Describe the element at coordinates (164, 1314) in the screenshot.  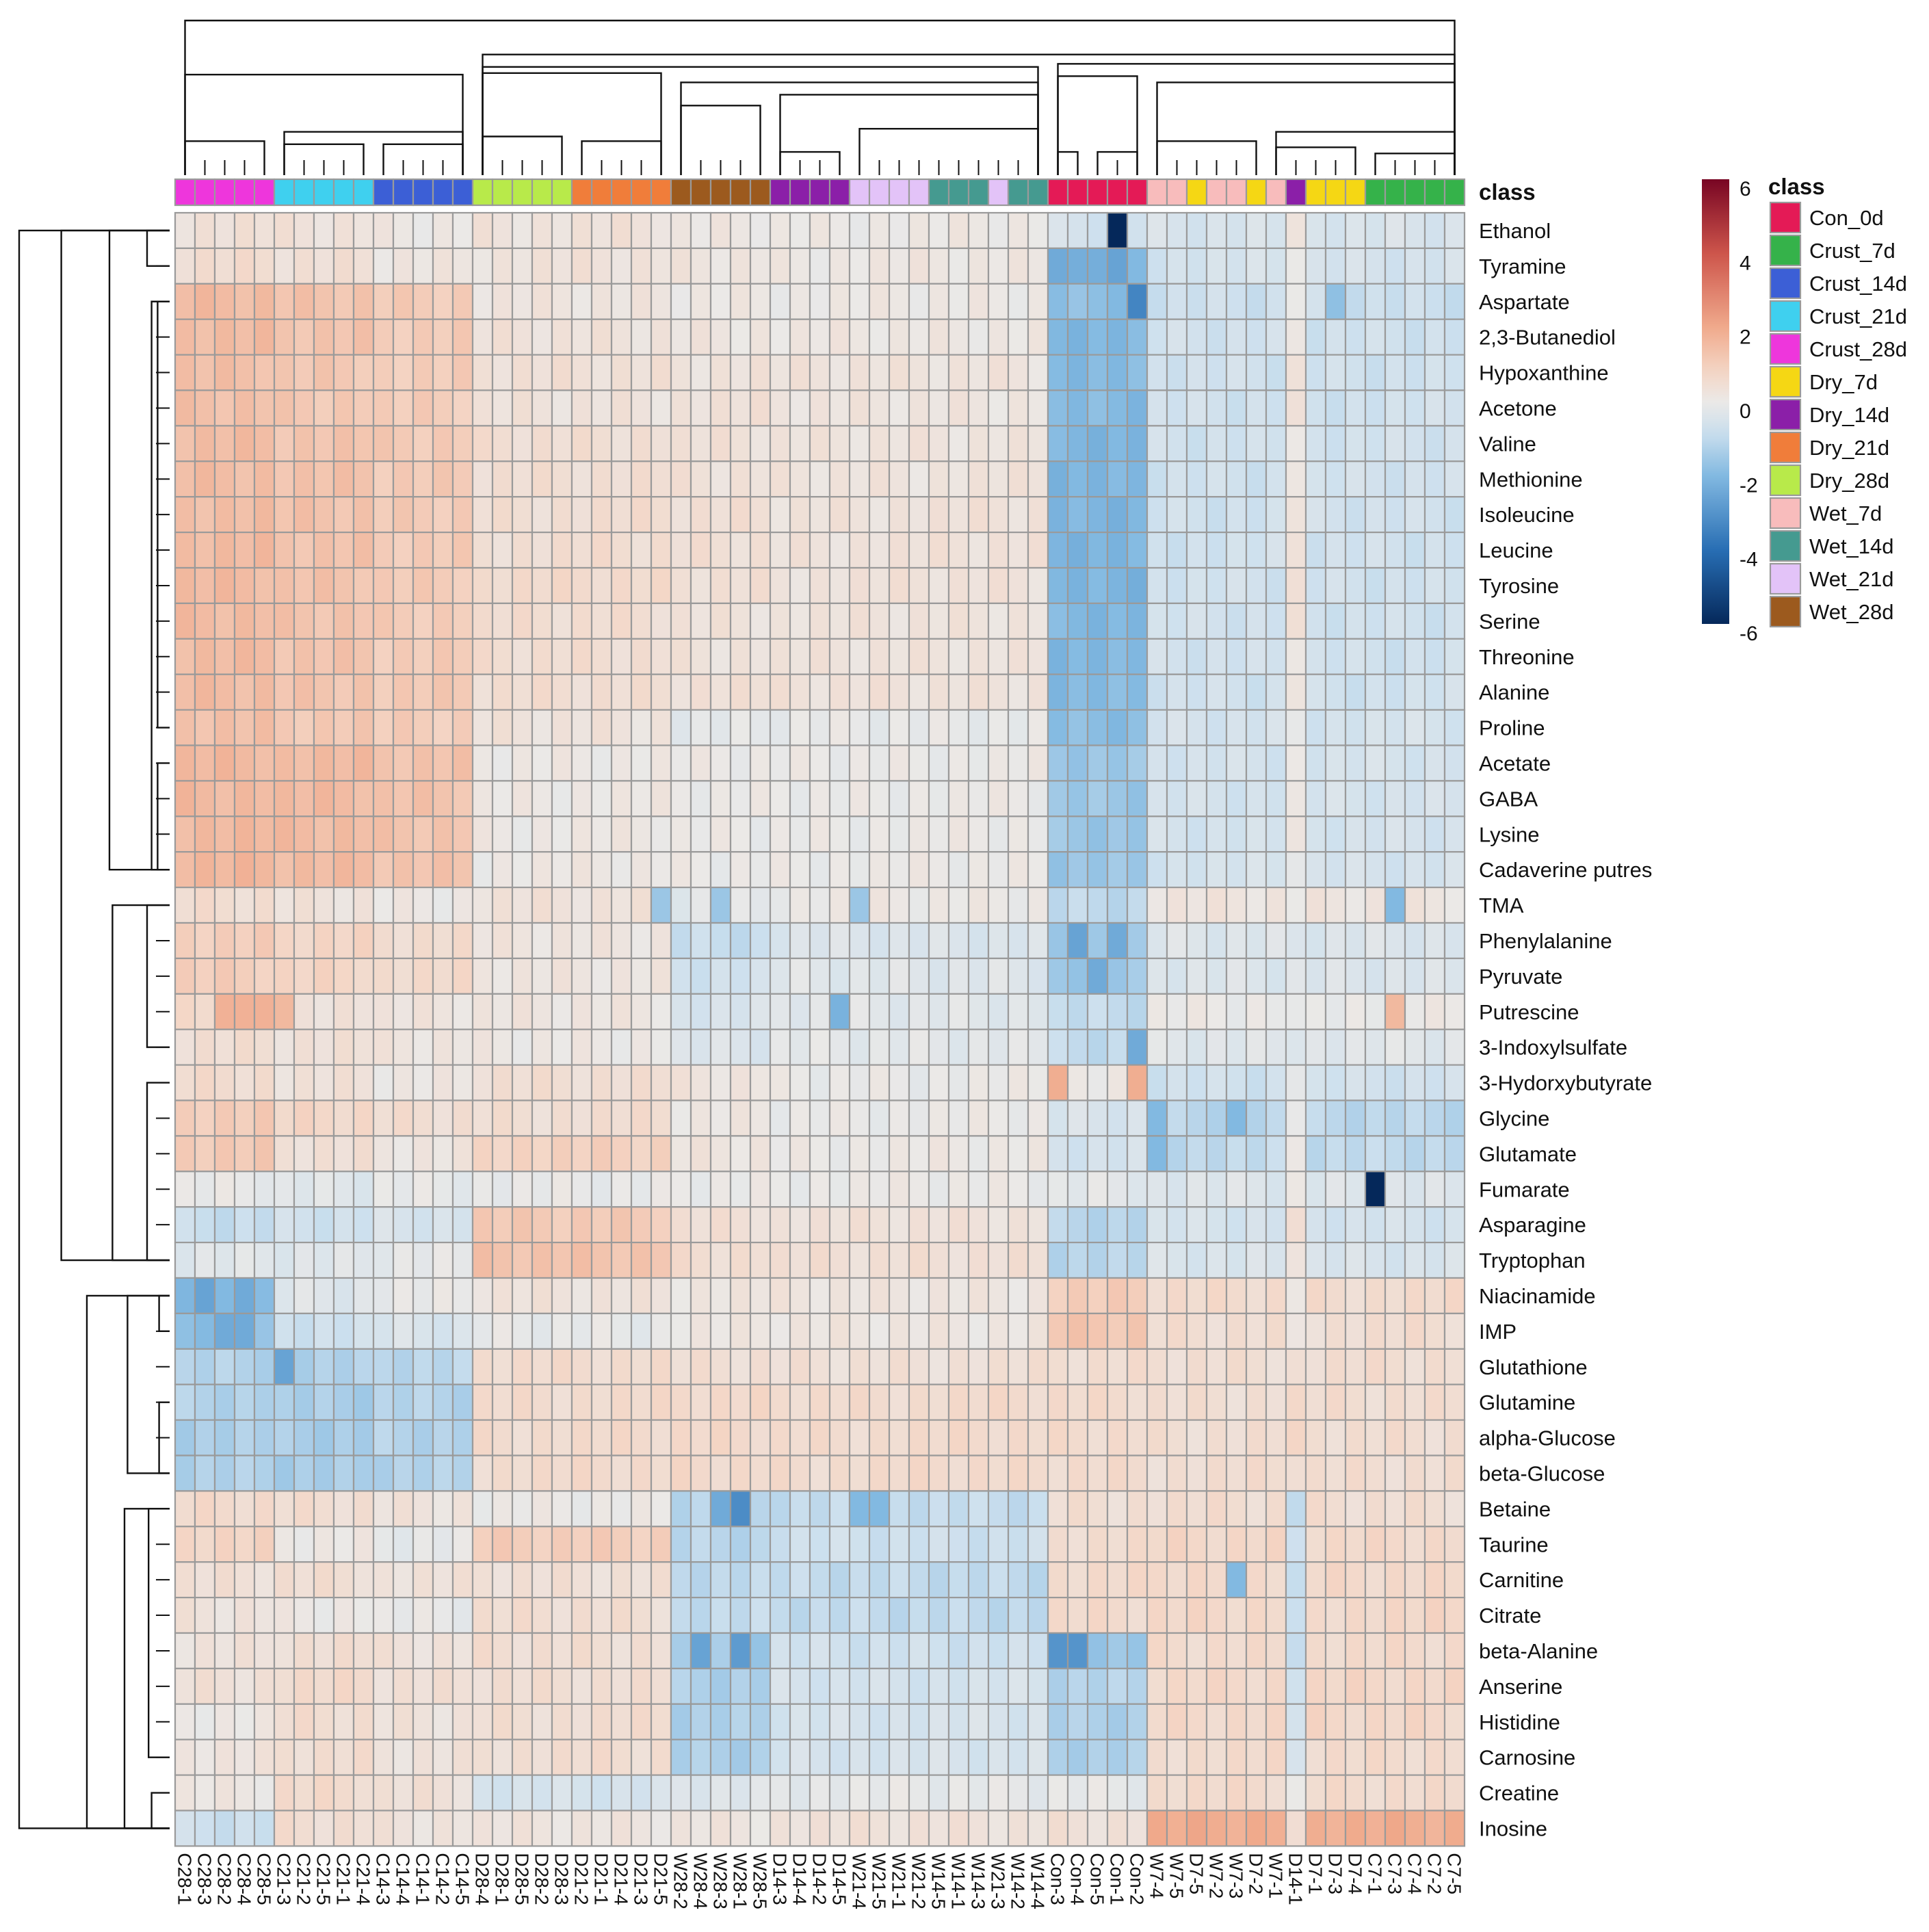
I see `dendrogram-link` at that location.